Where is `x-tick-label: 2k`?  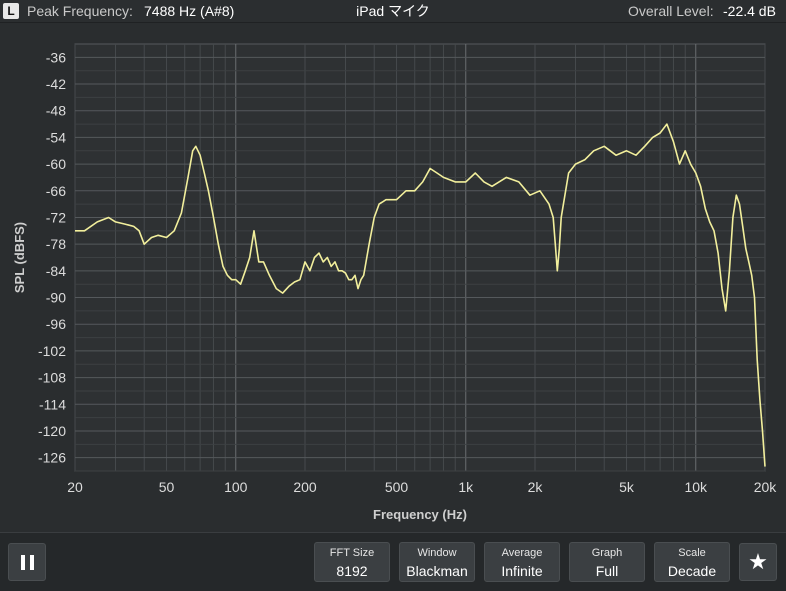
x-tick-label: 2k is located at coordinates (536, 487).